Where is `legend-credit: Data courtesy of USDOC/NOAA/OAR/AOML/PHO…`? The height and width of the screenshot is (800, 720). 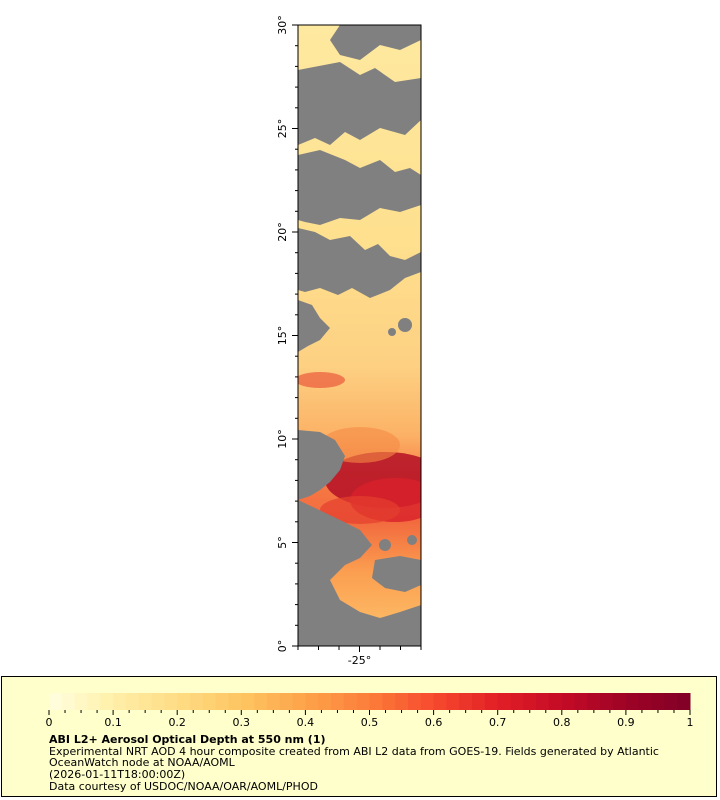 legend-credit: Data courtesy of USDOC/NOAA/OAR/AOML/PHO… is located at coordinates (183, 786).